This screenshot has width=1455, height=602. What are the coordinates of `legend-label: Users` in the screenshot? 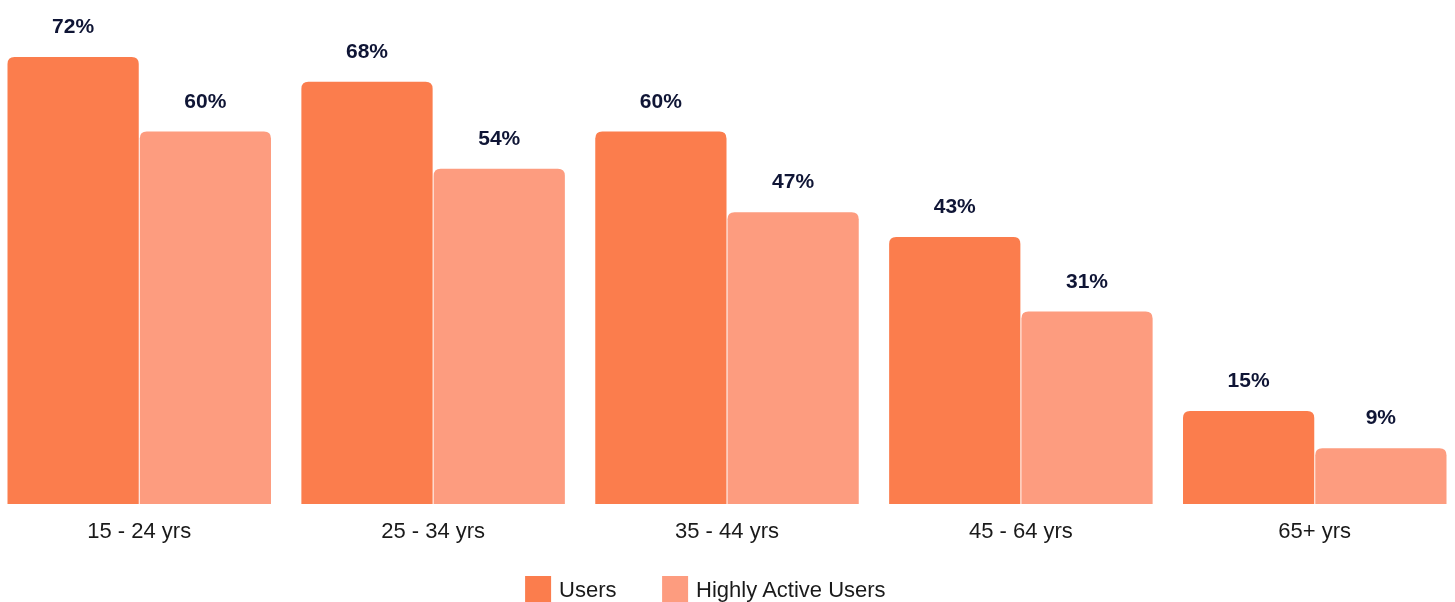 It's located at (588, 589).